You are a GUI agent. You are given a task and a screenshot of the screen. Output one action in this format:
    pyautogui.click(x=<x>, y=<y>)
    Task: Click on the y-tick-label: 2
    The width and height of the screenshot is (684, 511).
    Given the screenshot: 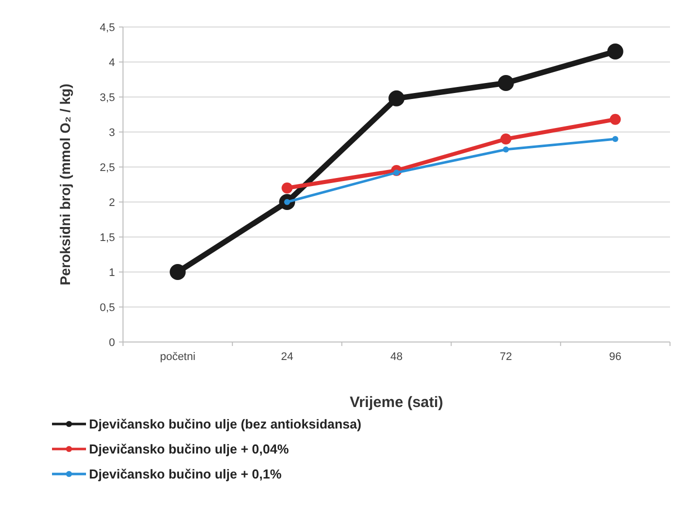 What is the action you would take?
    pyautogui.click(x=111, y=202)
    